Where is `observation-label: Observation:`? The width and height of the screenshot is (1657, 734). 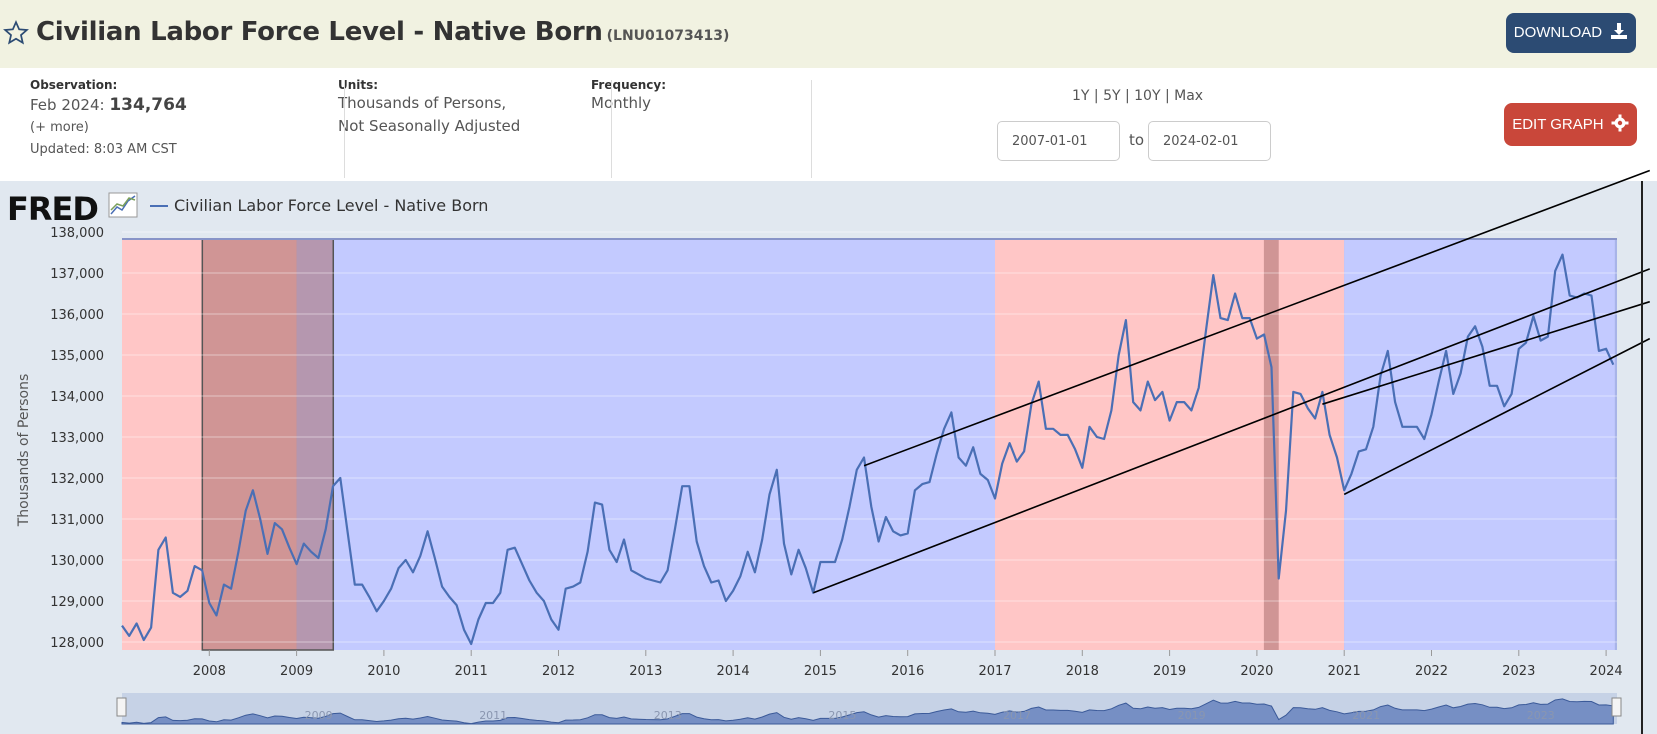 observation-label: Observation: is located at coordinates (74, 85).